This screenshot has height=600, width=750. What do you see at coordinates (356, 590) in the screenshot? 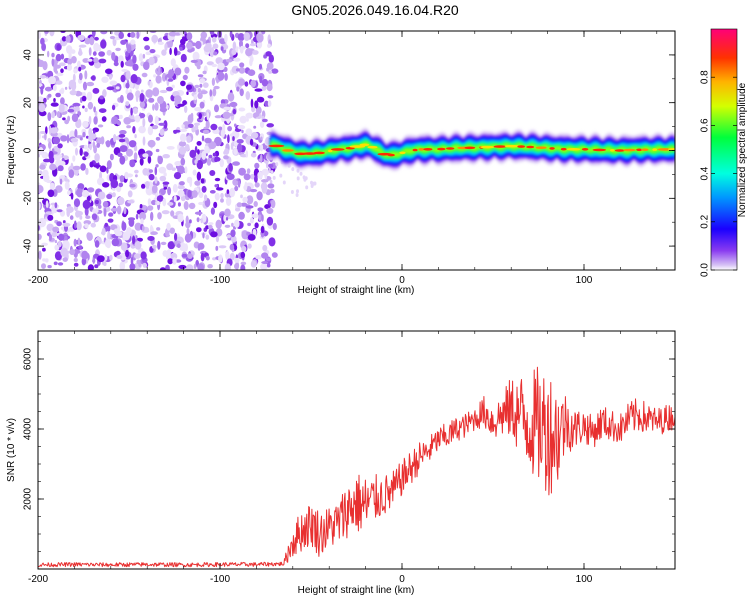
I see `snr-x-label: Height of straight line (km)` at bounding box center [356, 590].